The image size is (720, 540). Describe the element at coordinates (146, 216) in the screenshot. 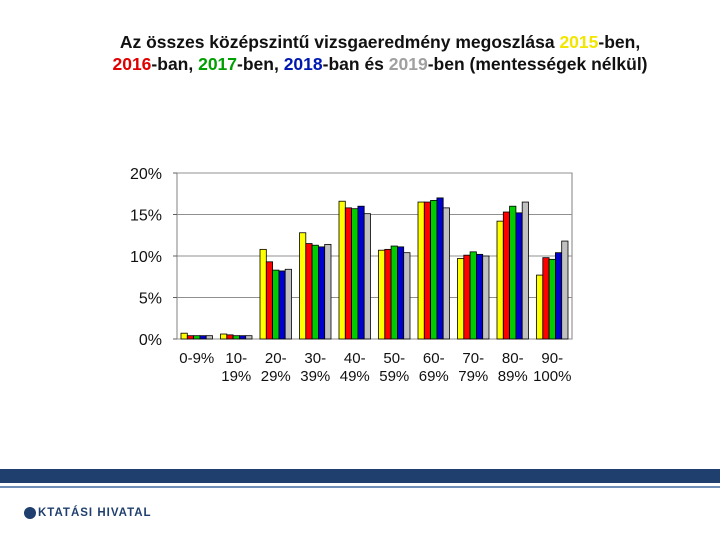

I see `y-tick-label: 15%` at that location.